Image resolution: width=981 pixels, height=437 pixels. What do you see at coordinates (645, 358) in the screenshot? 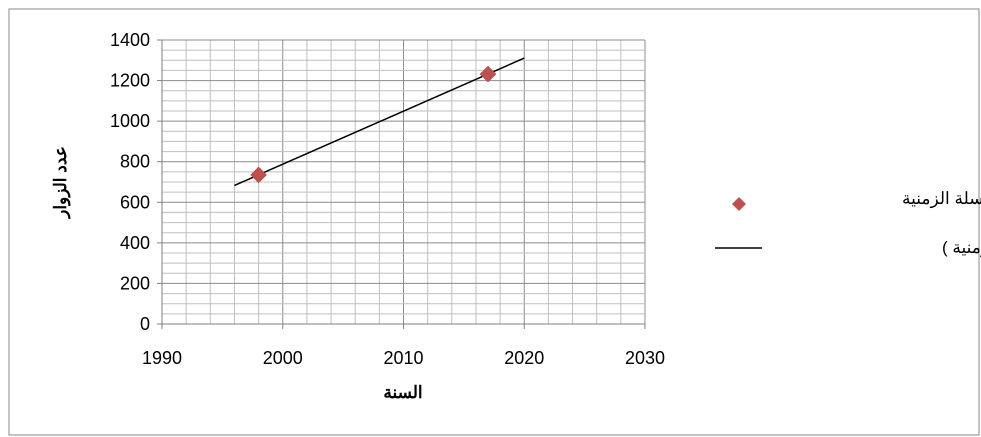
I see `x-tick-label: 2030` at bounding box center [645, 358].